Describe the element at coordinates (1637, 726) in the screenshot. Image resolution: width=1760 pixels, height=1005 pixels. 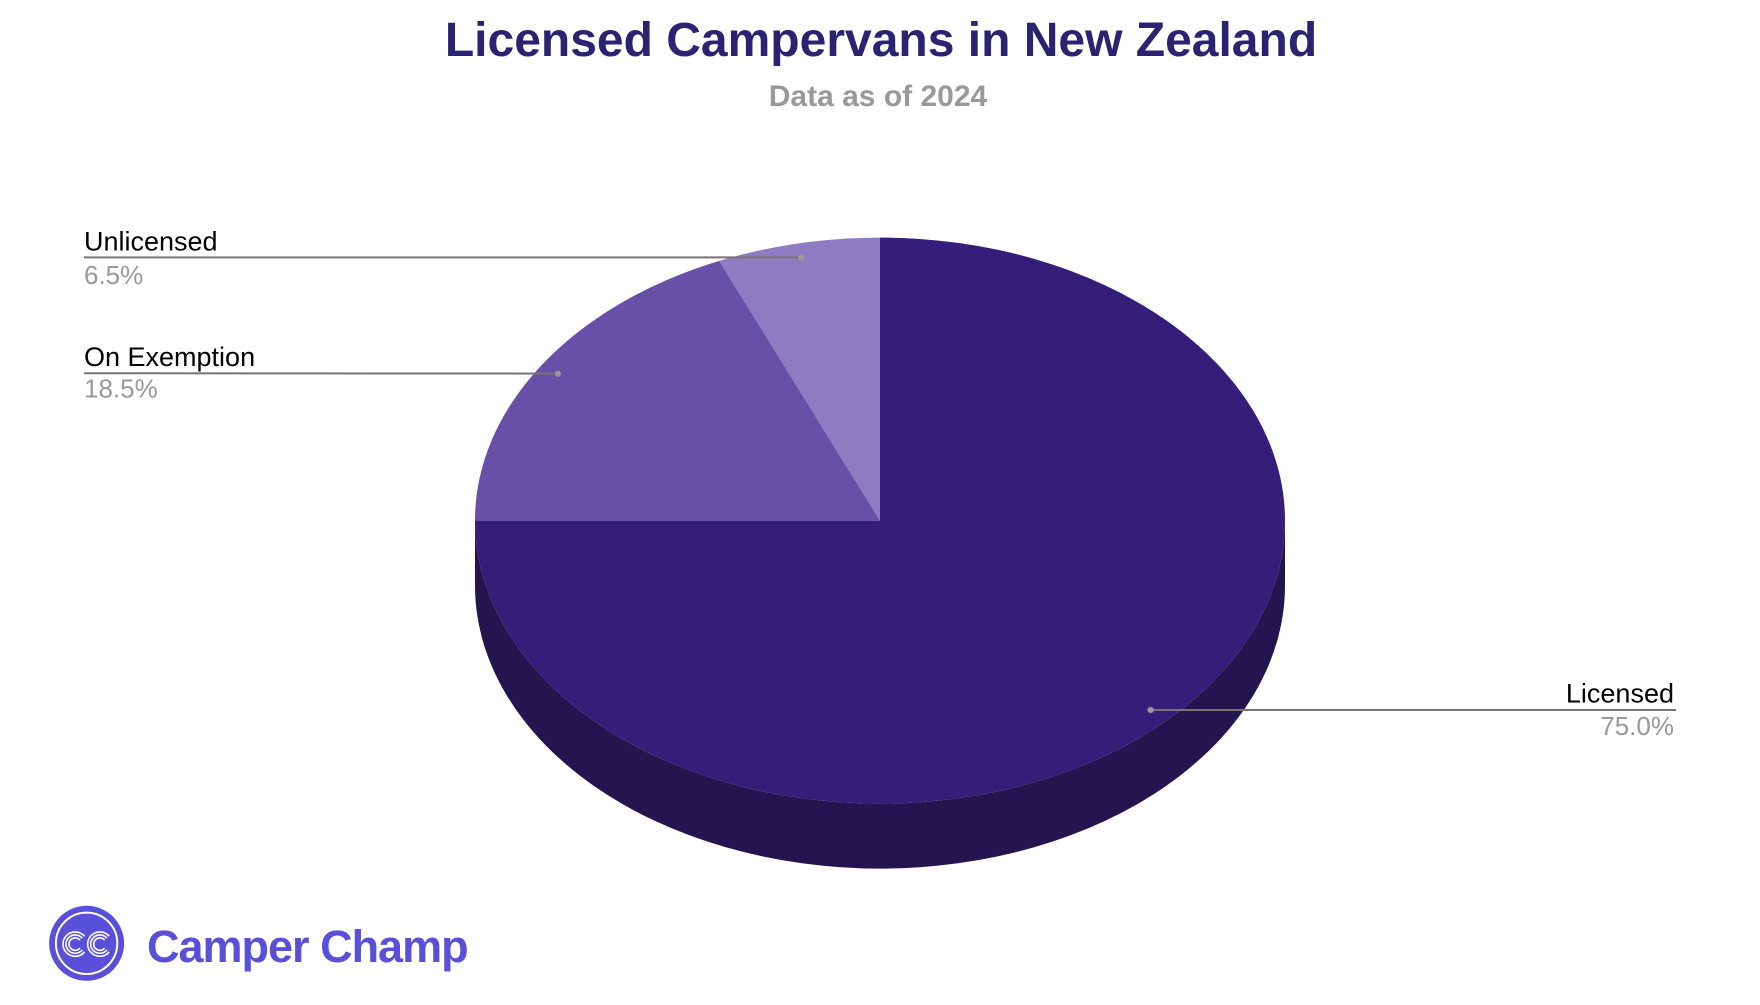
I see `svg-text: 75.0%` at that location.